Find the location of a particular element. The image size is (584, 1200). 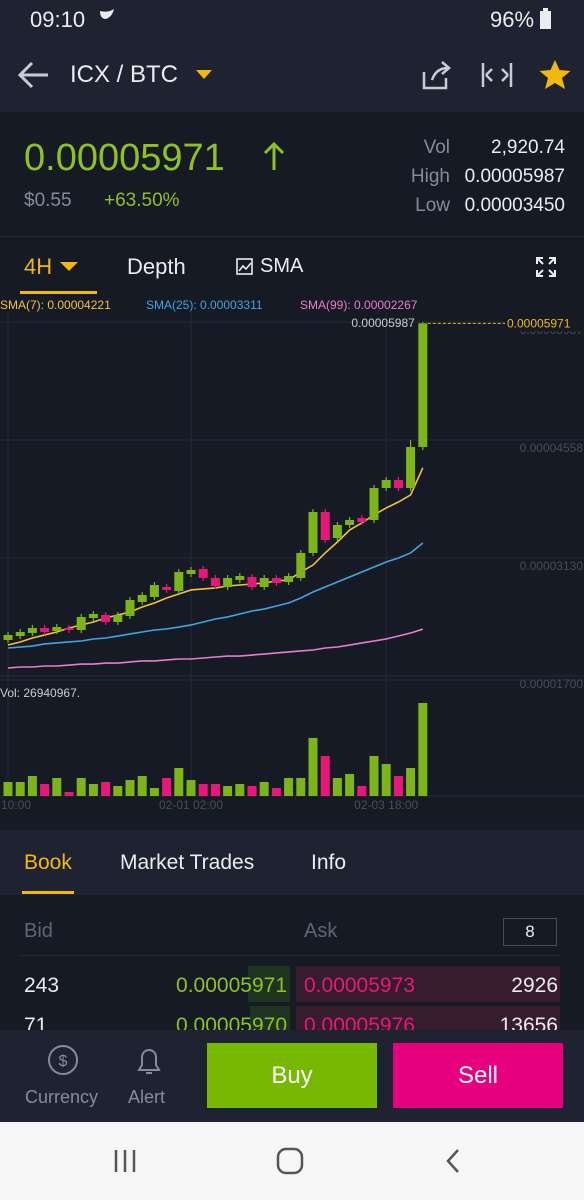

system-nav is located at coordinates (292, 1161).